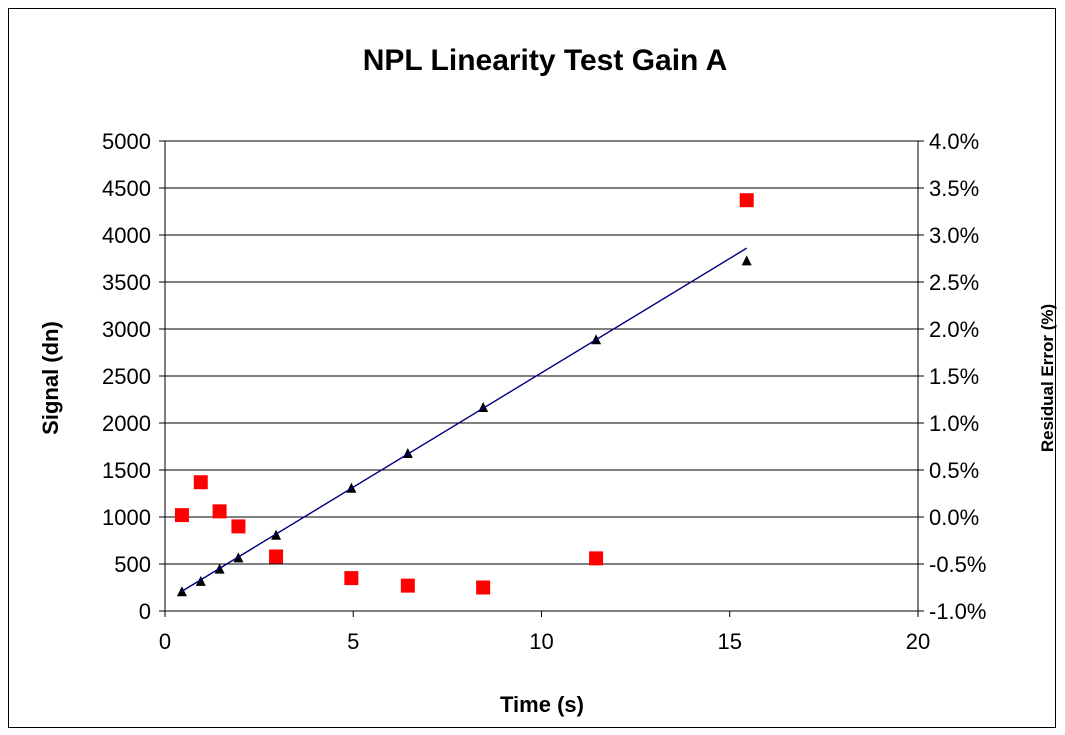 The image size is (1065, 735). I want to click on y2-tick-label: 3.5%, so click(954, 188).